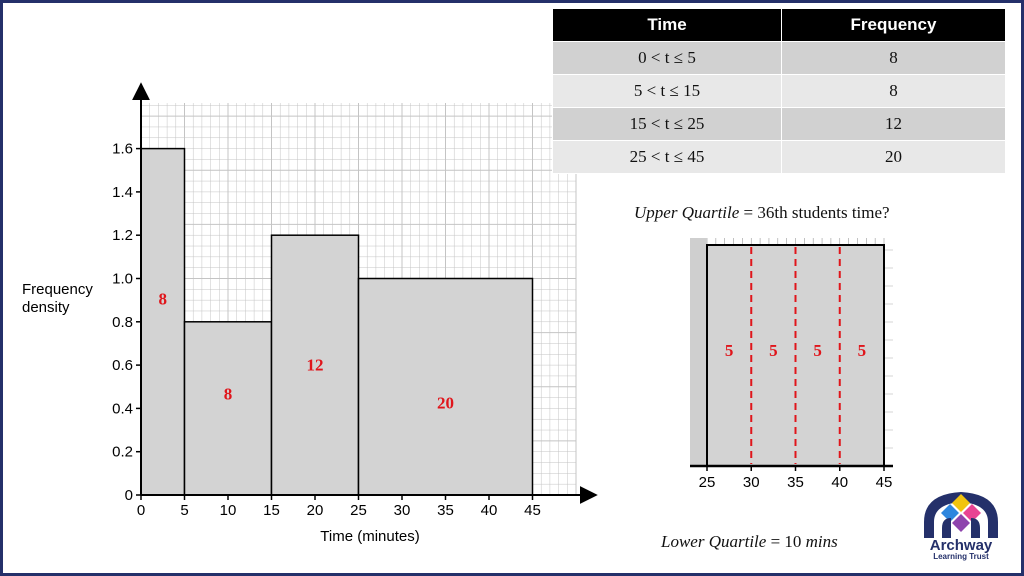 This screenshot has width=1024, height=576. I want to click on lower-quartile-equation: = 10, so click(786, 541).